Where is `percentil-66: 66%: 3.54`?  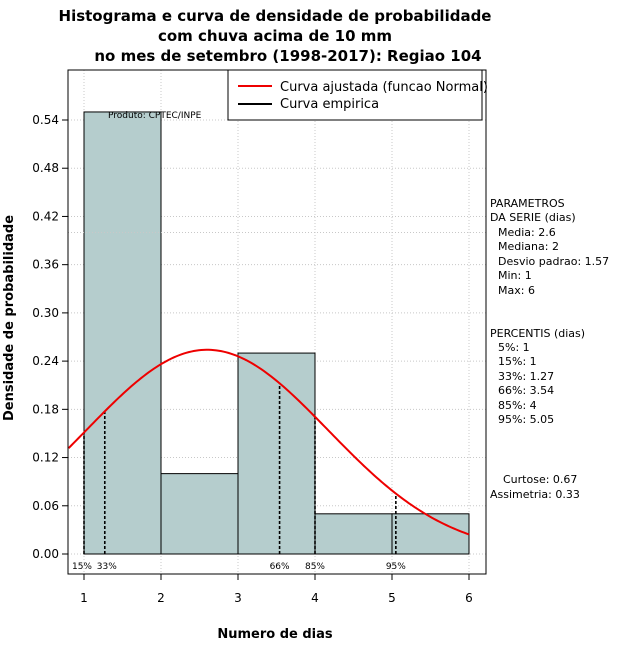 percentil-66: 66%: 3.54 is located at coordinates (526, 390).